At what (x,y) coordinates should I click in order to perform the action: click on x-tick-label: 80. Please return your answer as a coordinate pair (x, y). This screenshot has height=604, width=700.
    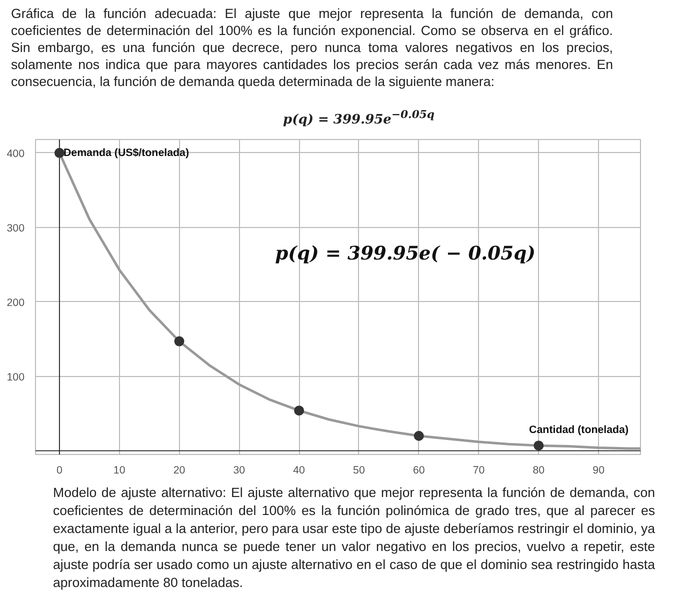
    Looking at the image, I should click on (538, 470).